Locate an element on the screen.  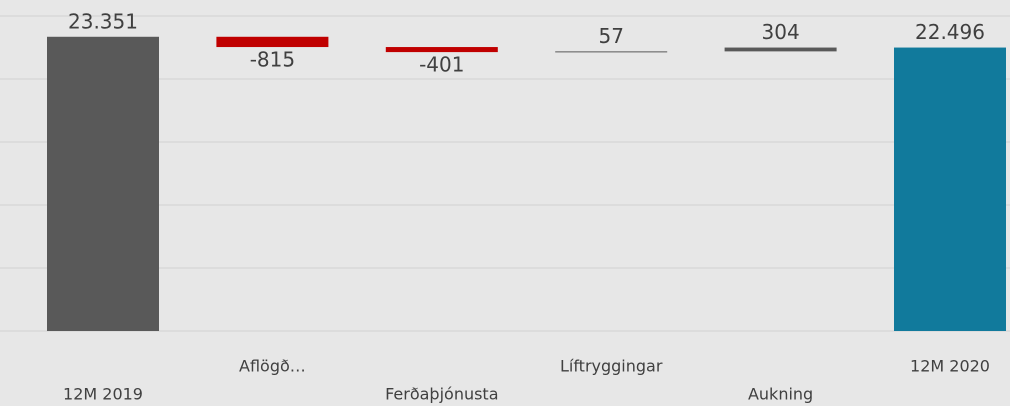
x-tick-label: Ferðaþjónusta is located at coordinates (441, 394).